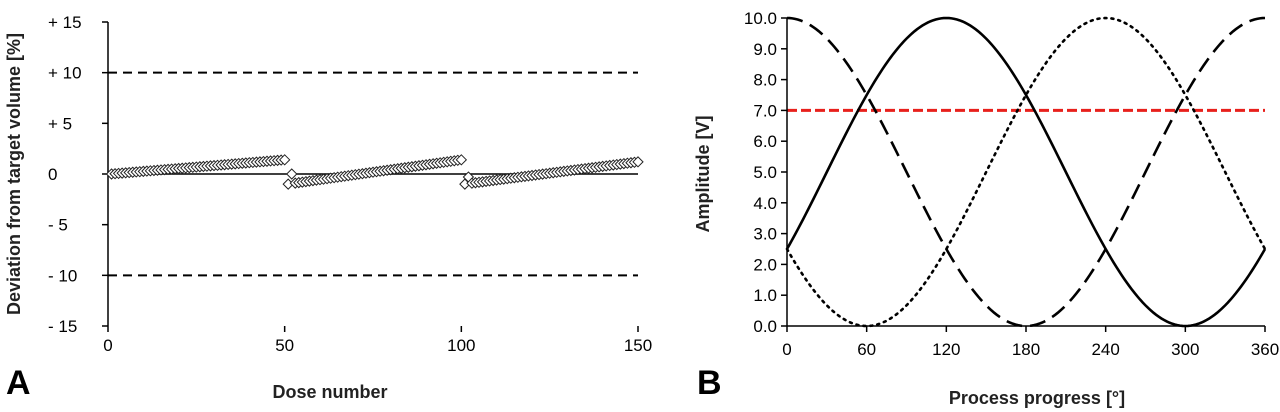 This screenshot has width=1280, height=412. What do you see at coordinates (62, 326) in the screenshot?
I see `y-tick-label-a: - 15` at bounding box center [62, 326].